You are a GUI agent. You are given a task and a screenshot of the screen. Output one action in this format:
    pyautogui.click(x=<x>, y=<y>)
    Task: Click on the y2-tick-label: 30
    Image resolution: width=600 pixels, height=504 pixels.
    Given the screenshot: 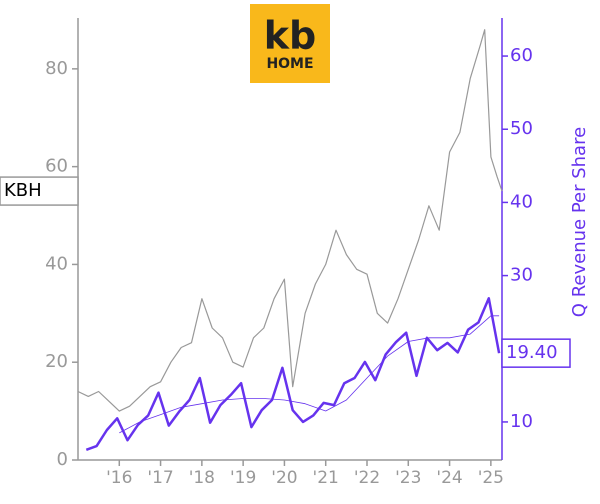 What is the action you would take?
    pyautogui.click(x=521, y=275)
    